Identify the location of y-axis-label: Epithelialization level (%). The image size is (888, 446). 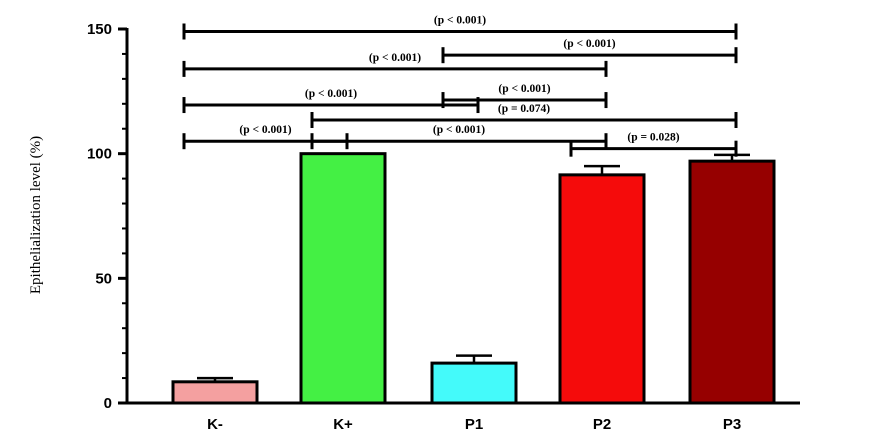
(36, 215).